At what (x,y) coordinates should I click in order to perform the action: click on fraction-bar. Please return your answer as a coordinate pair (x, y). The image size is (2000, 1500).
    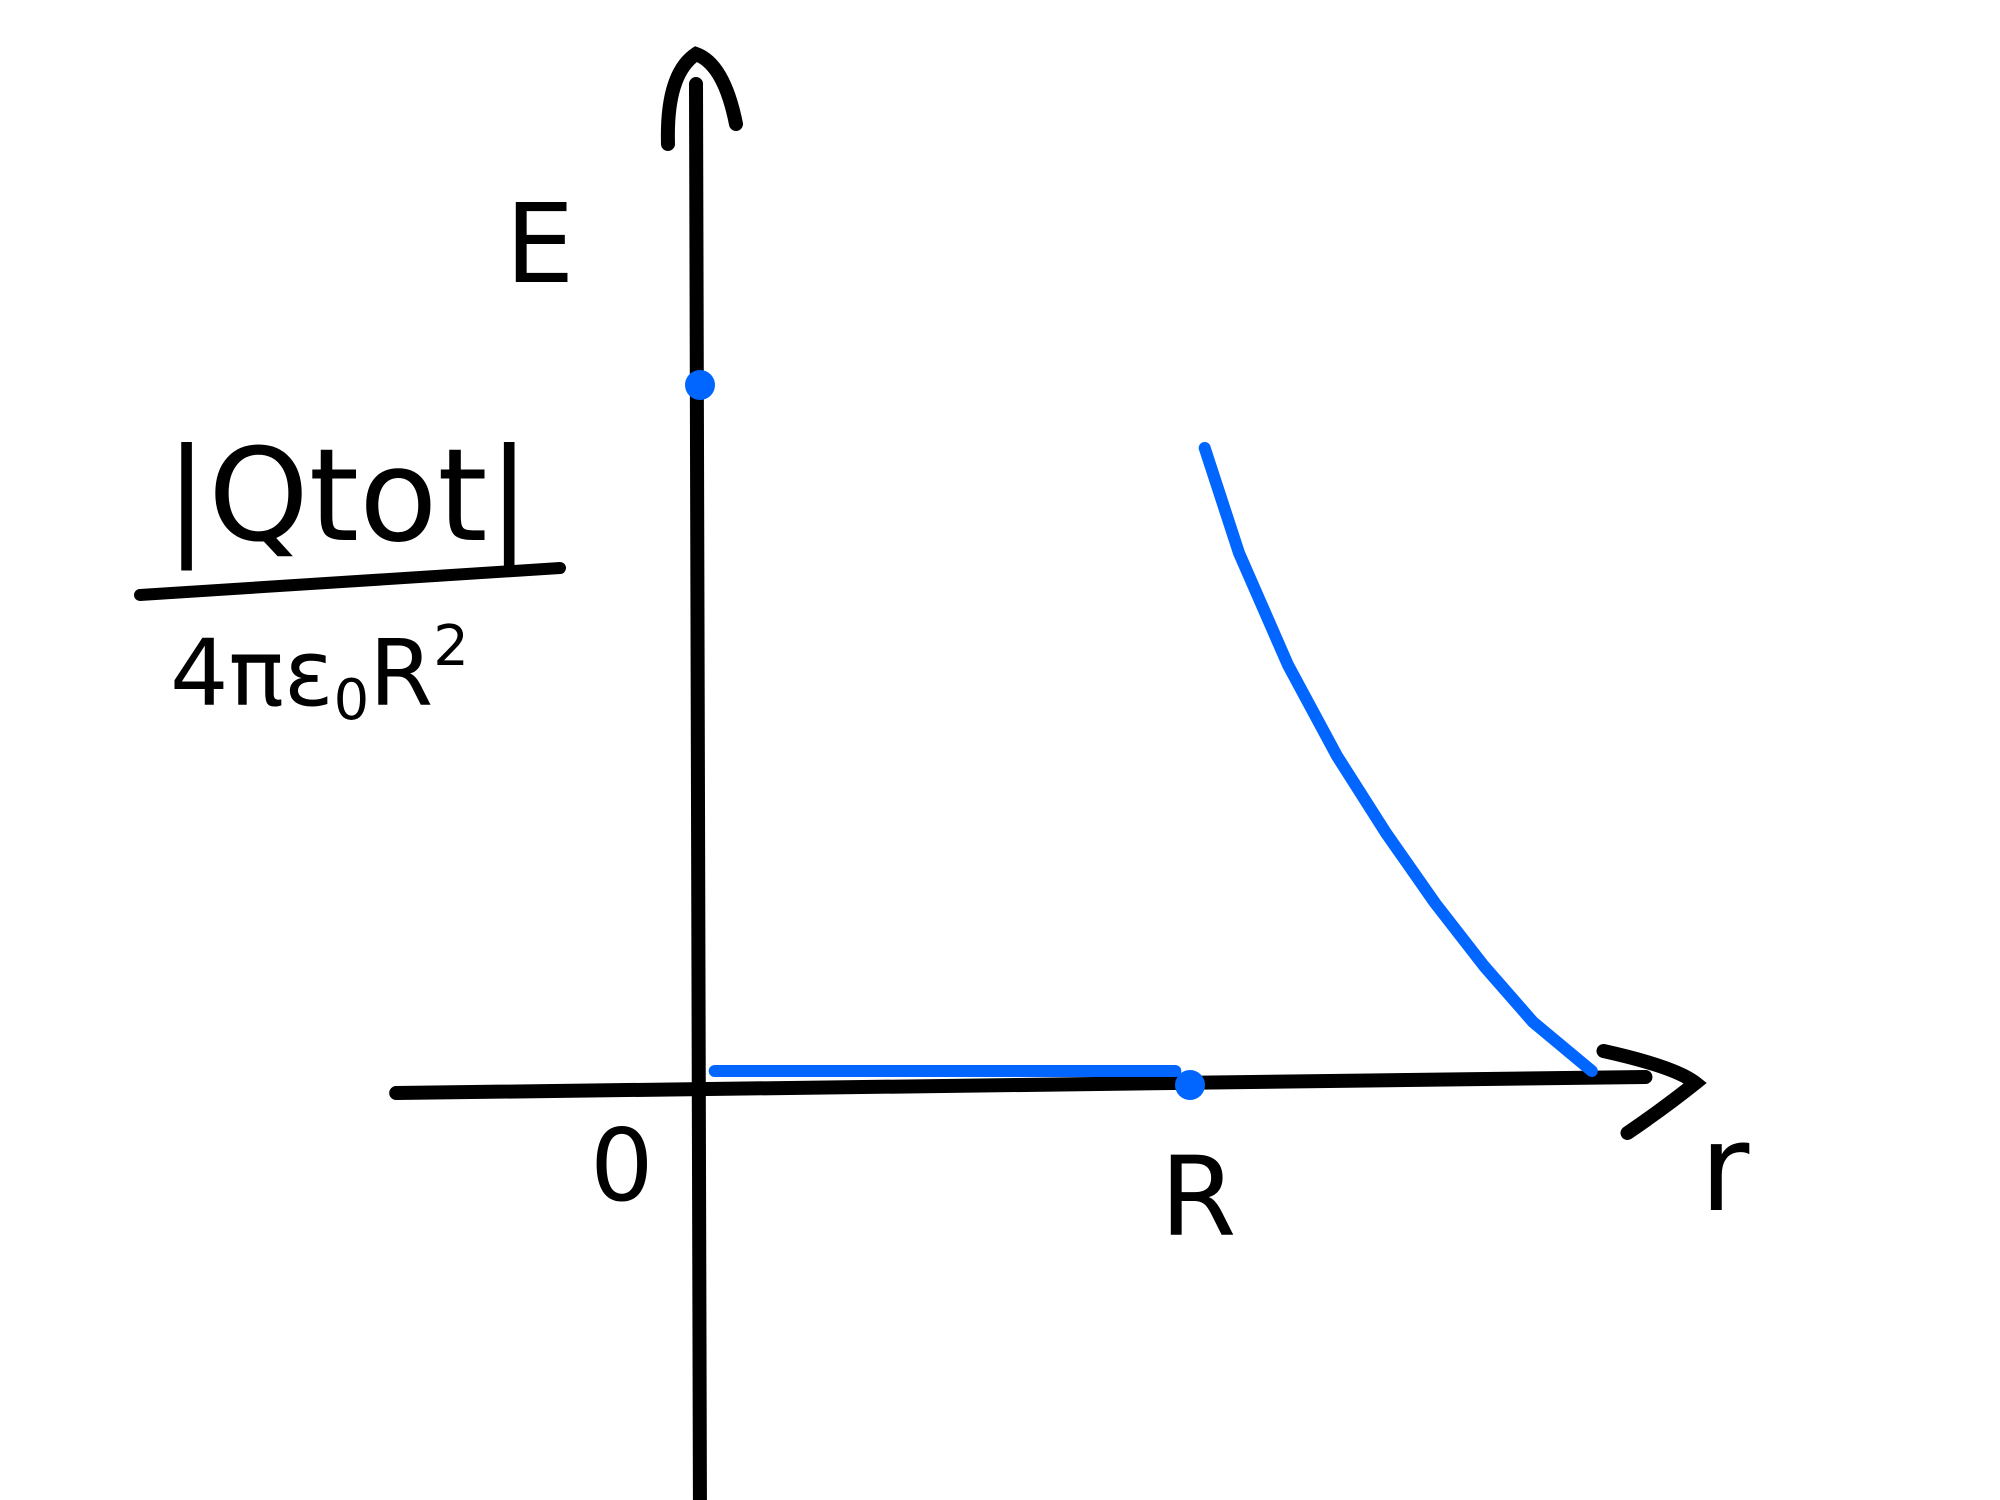
    Looking at the image, I should click on (350, 581).